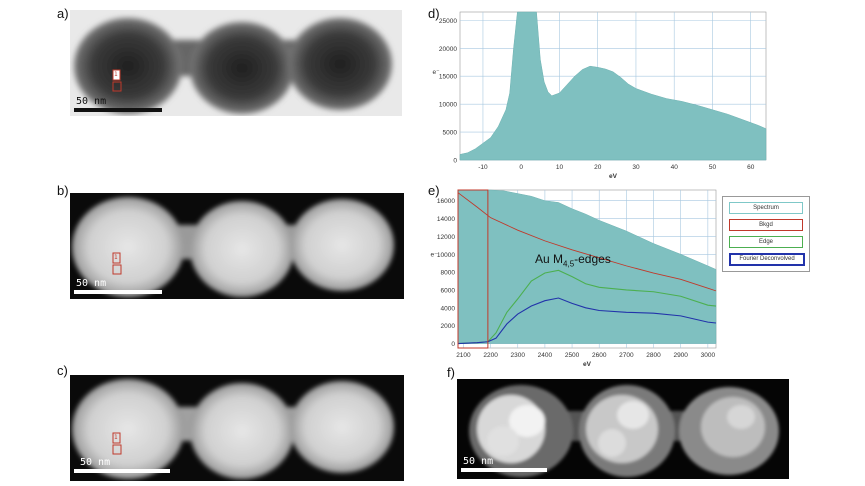  What do you see at coordinates (463, 355) in the screenshot?
I see `x-tick-label: 2100` at bounding box center [463, 355].